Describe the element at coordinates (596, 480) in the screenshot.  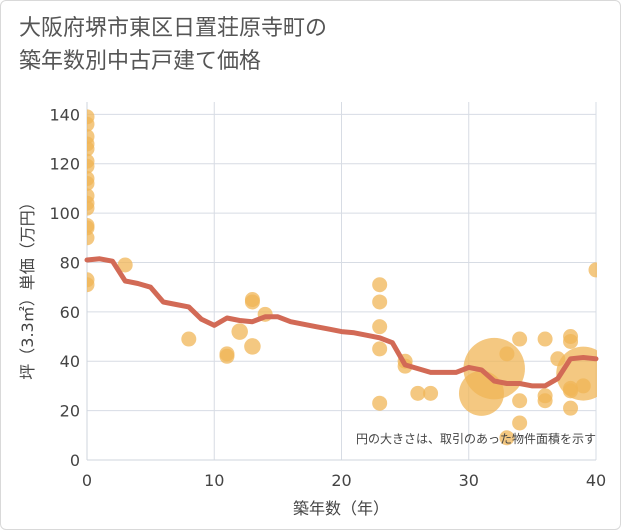
I see `x-tick-label: 40` at that location.